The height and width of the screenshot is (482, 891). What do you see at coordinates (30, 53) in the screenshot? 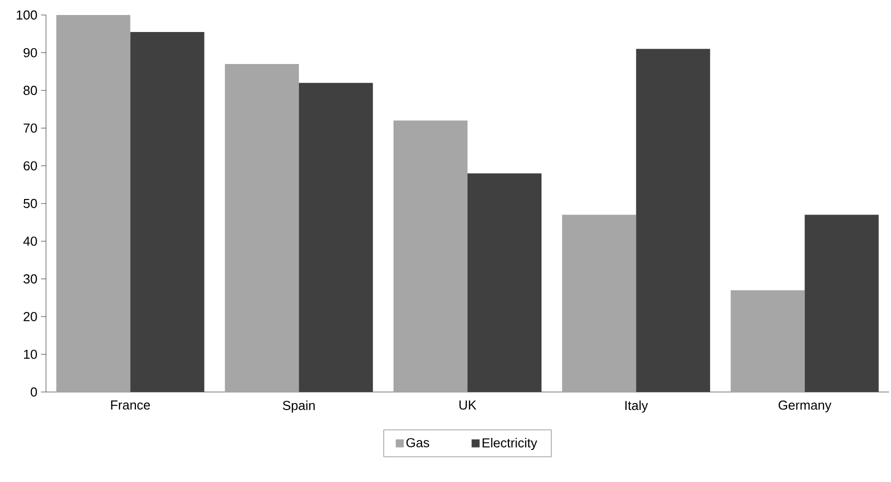
I see `y-tick-label: 90` at bounding box center [30, 53].